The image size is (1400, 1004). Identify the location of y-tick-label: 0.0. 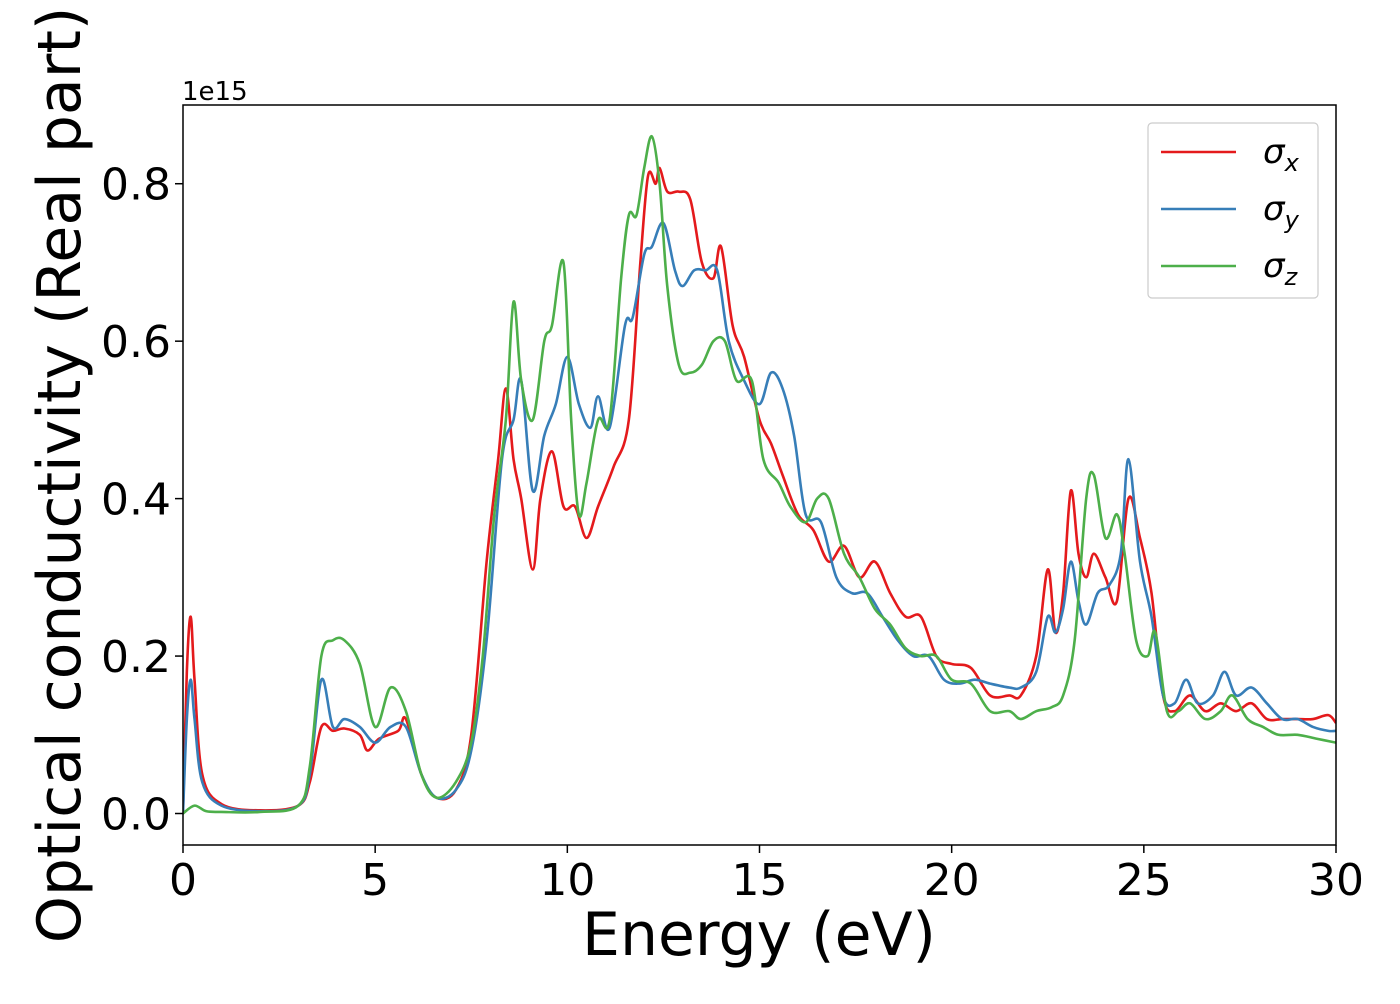
(136, 815).